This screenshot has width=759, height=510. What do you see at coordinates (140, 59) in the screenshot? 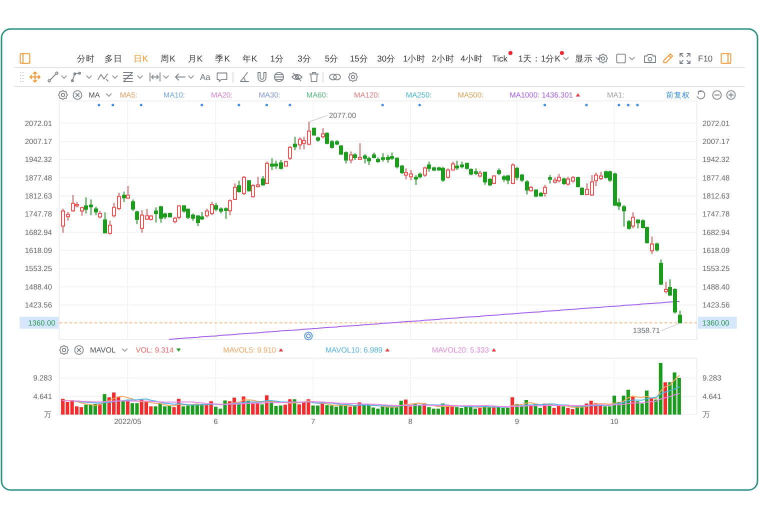
I see `text: 日K` at bounding box center [140, 59].